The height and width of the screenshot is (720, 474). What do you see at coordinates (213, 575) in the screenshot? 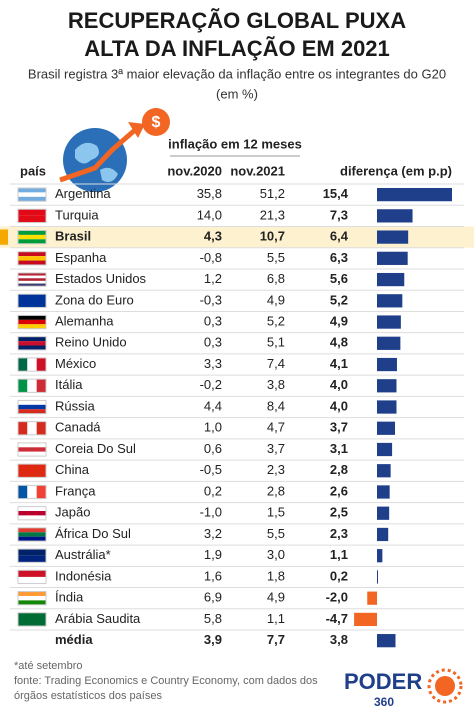
I see `cell: 1,6` at bounding box center [213, 575].